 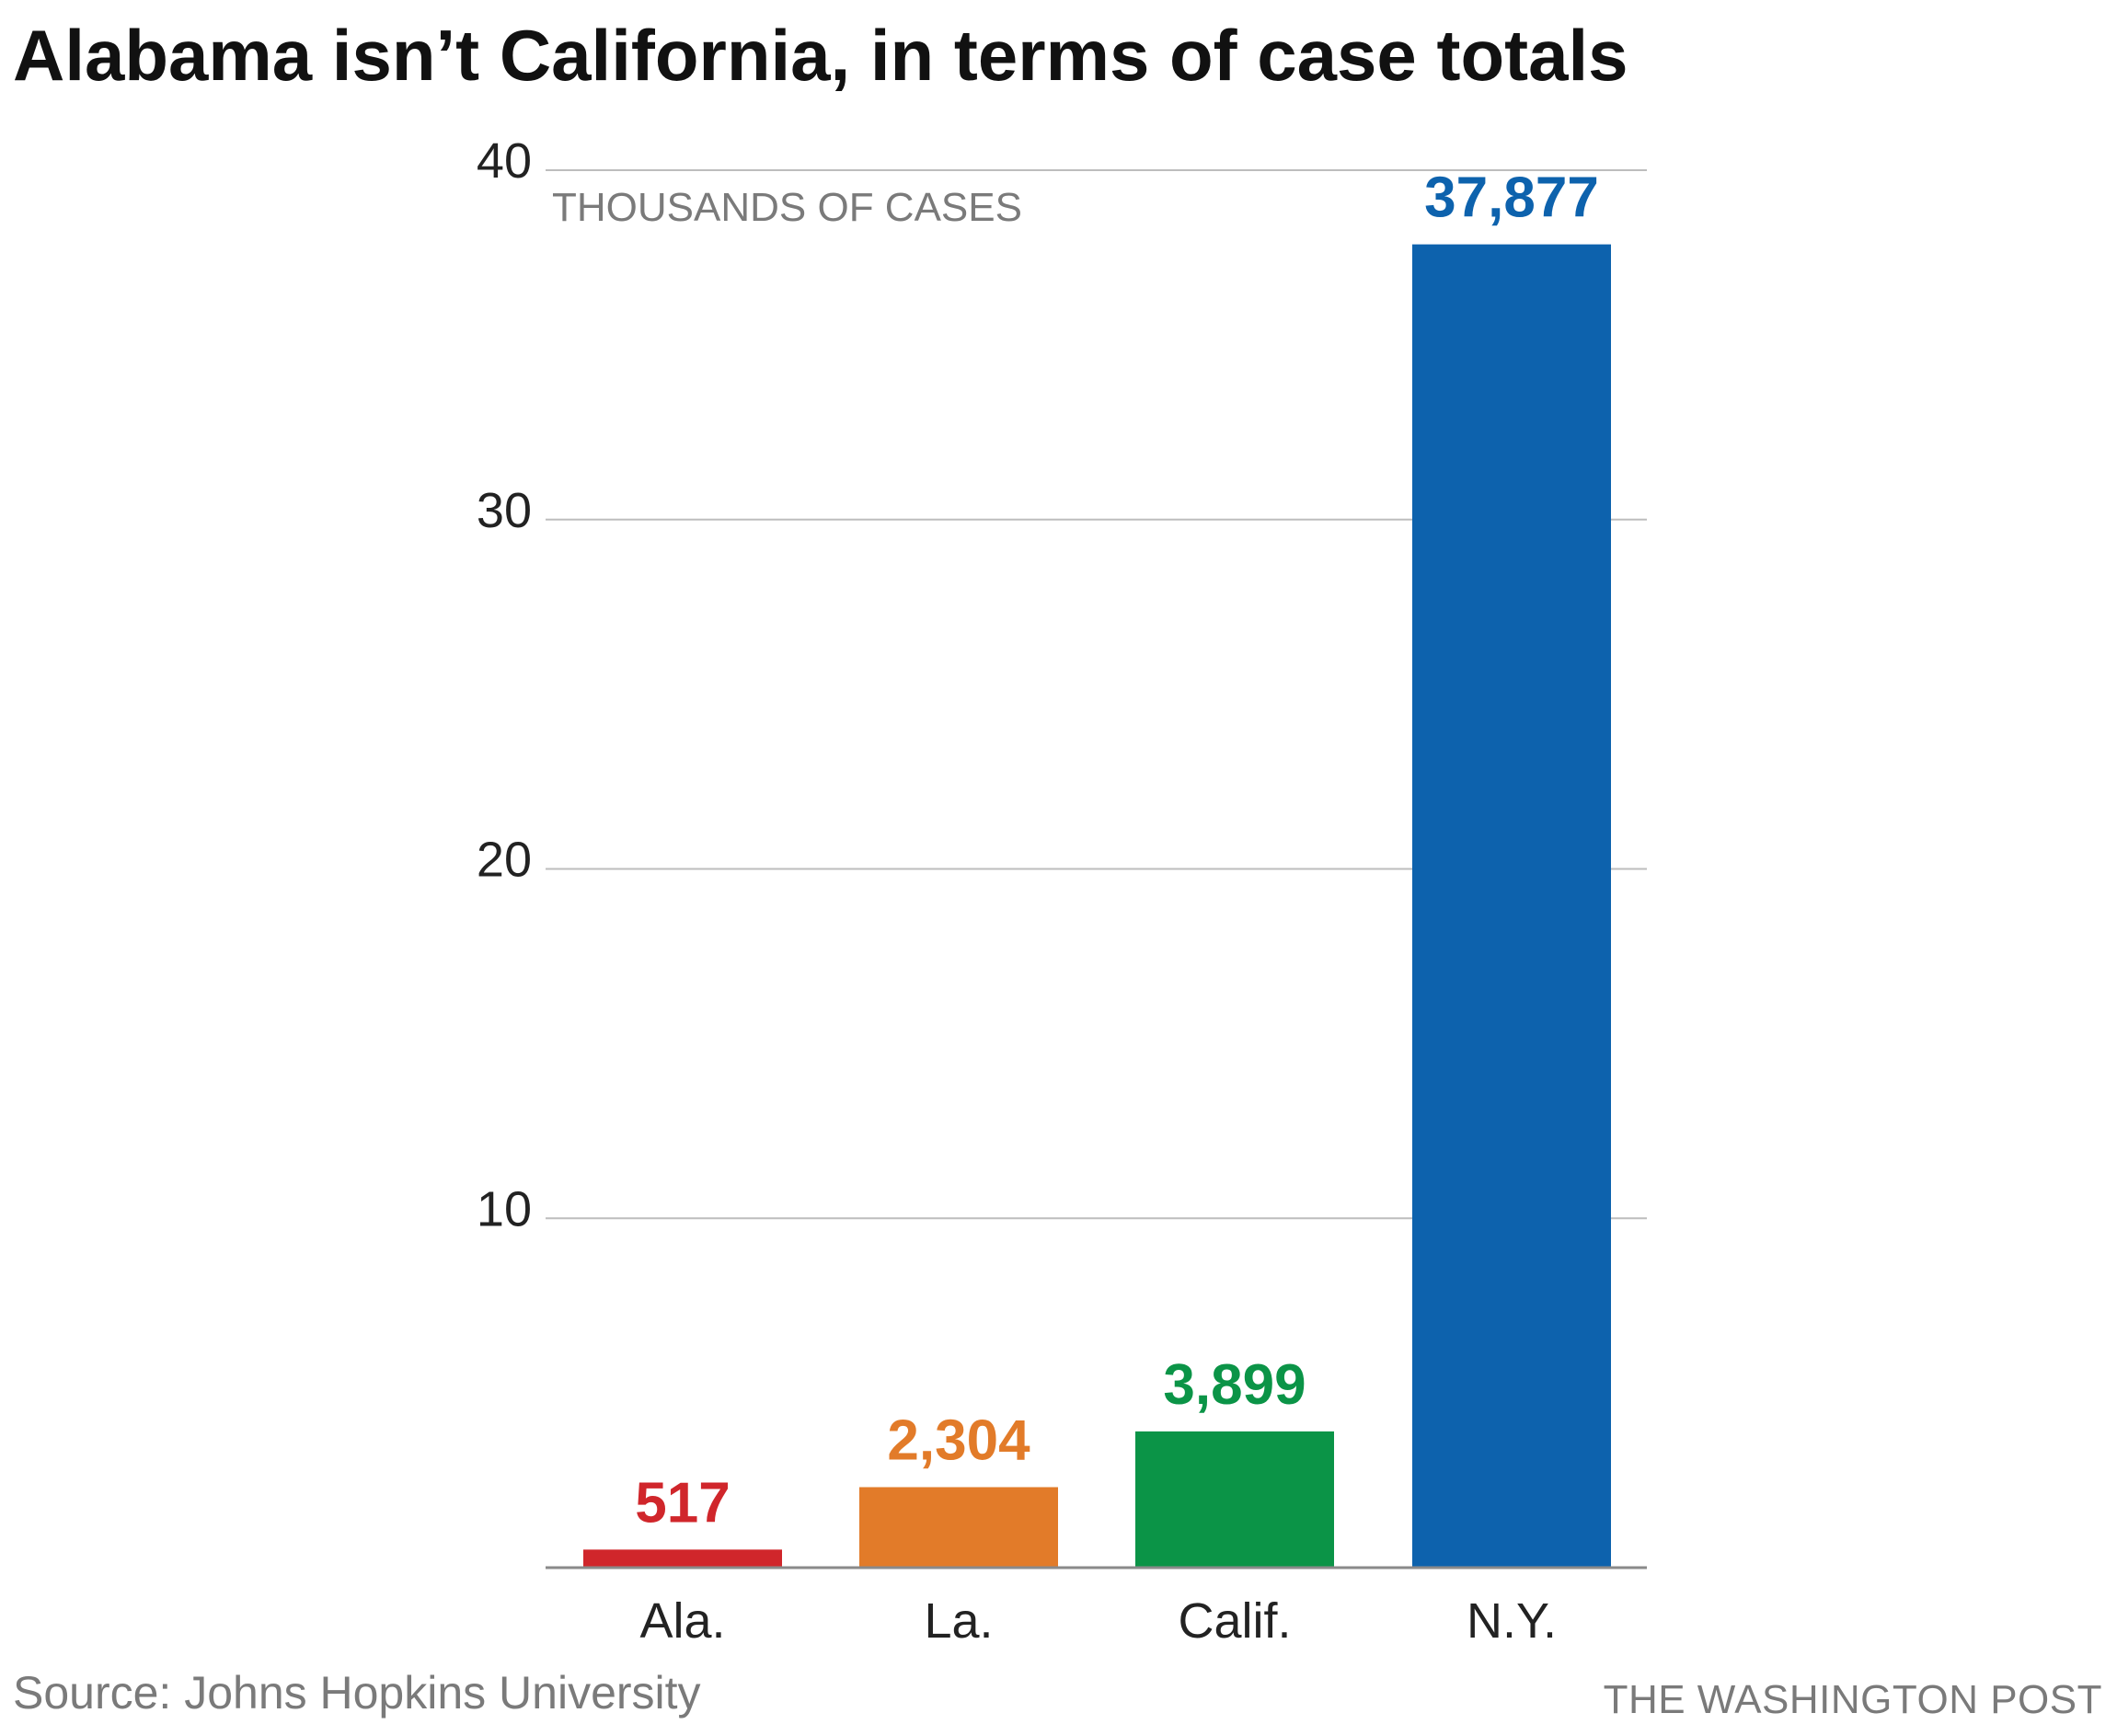 What do you see at coordinates (1098, 1621) in the screenshot?
I see `x-axis-category-labels: Ala. La. Calif. N.Y.` at bounding box center [1098, 1621].